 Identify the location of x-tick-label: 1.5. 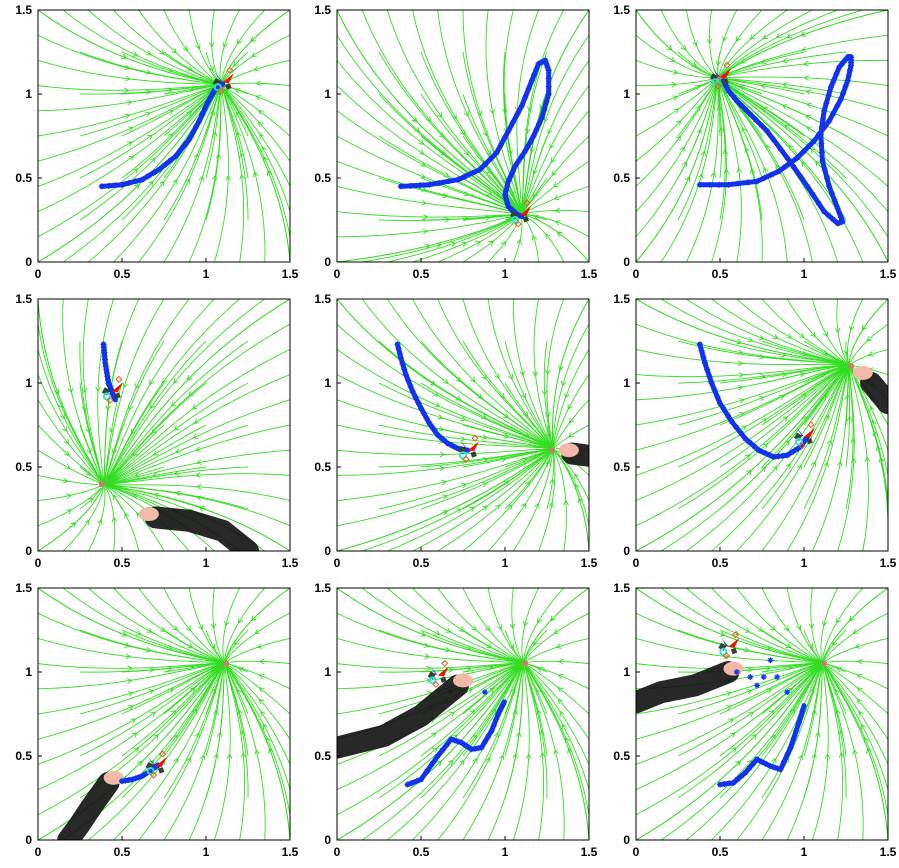
(589, 563).